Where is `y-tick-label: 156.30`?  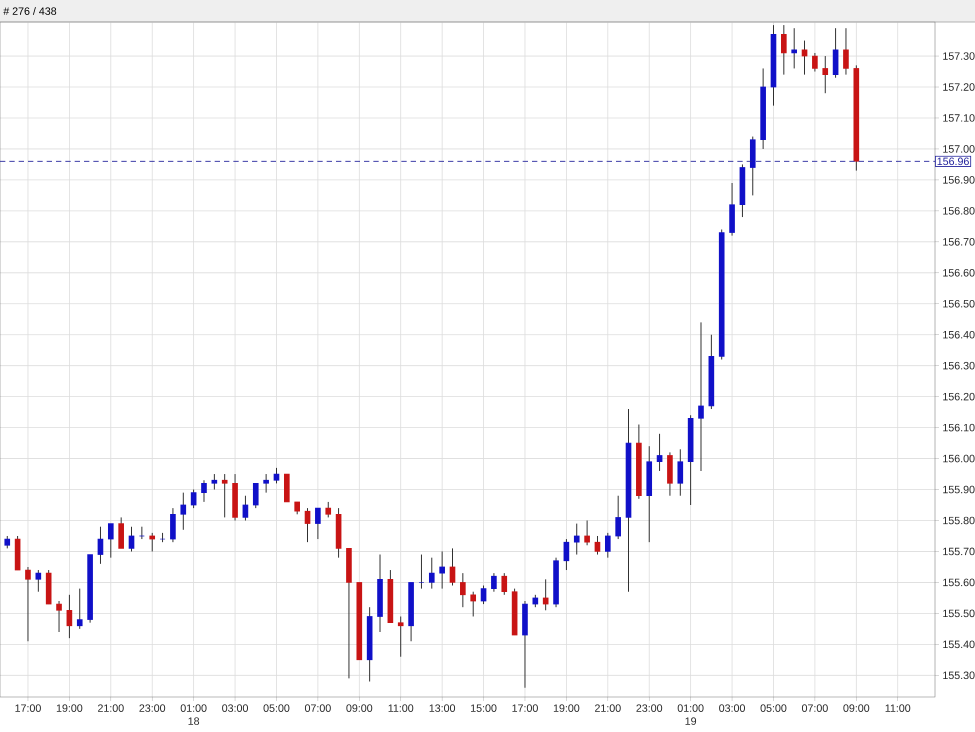 y-tick-label: 156.30 is located at coordinates (959, 366).